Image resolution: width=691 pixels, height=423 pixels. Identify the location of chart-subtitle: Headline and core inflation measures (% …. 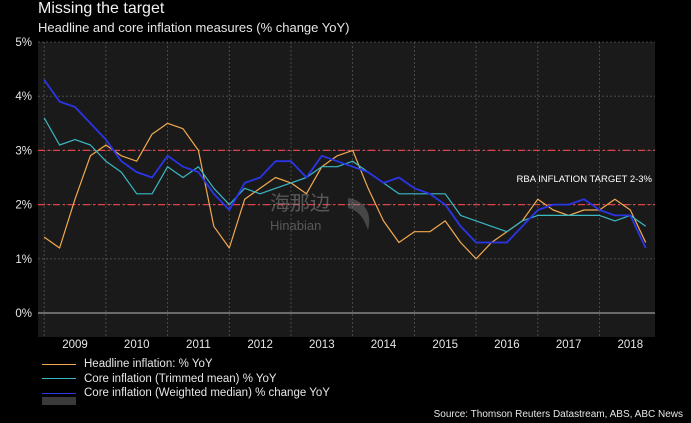
(194, 27).